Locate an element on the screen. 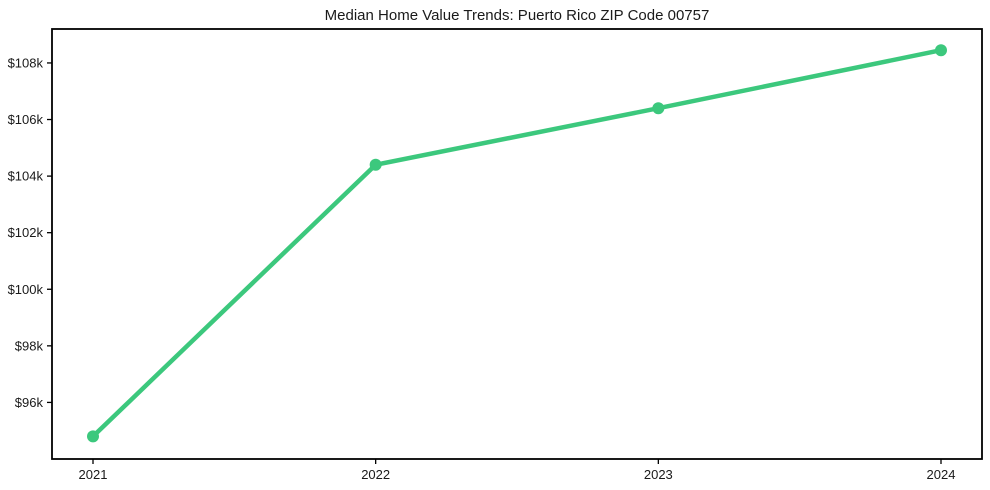 This screenshot has width=990, height=490. y-tick-label: $100k is located at coordinates (26, 289).